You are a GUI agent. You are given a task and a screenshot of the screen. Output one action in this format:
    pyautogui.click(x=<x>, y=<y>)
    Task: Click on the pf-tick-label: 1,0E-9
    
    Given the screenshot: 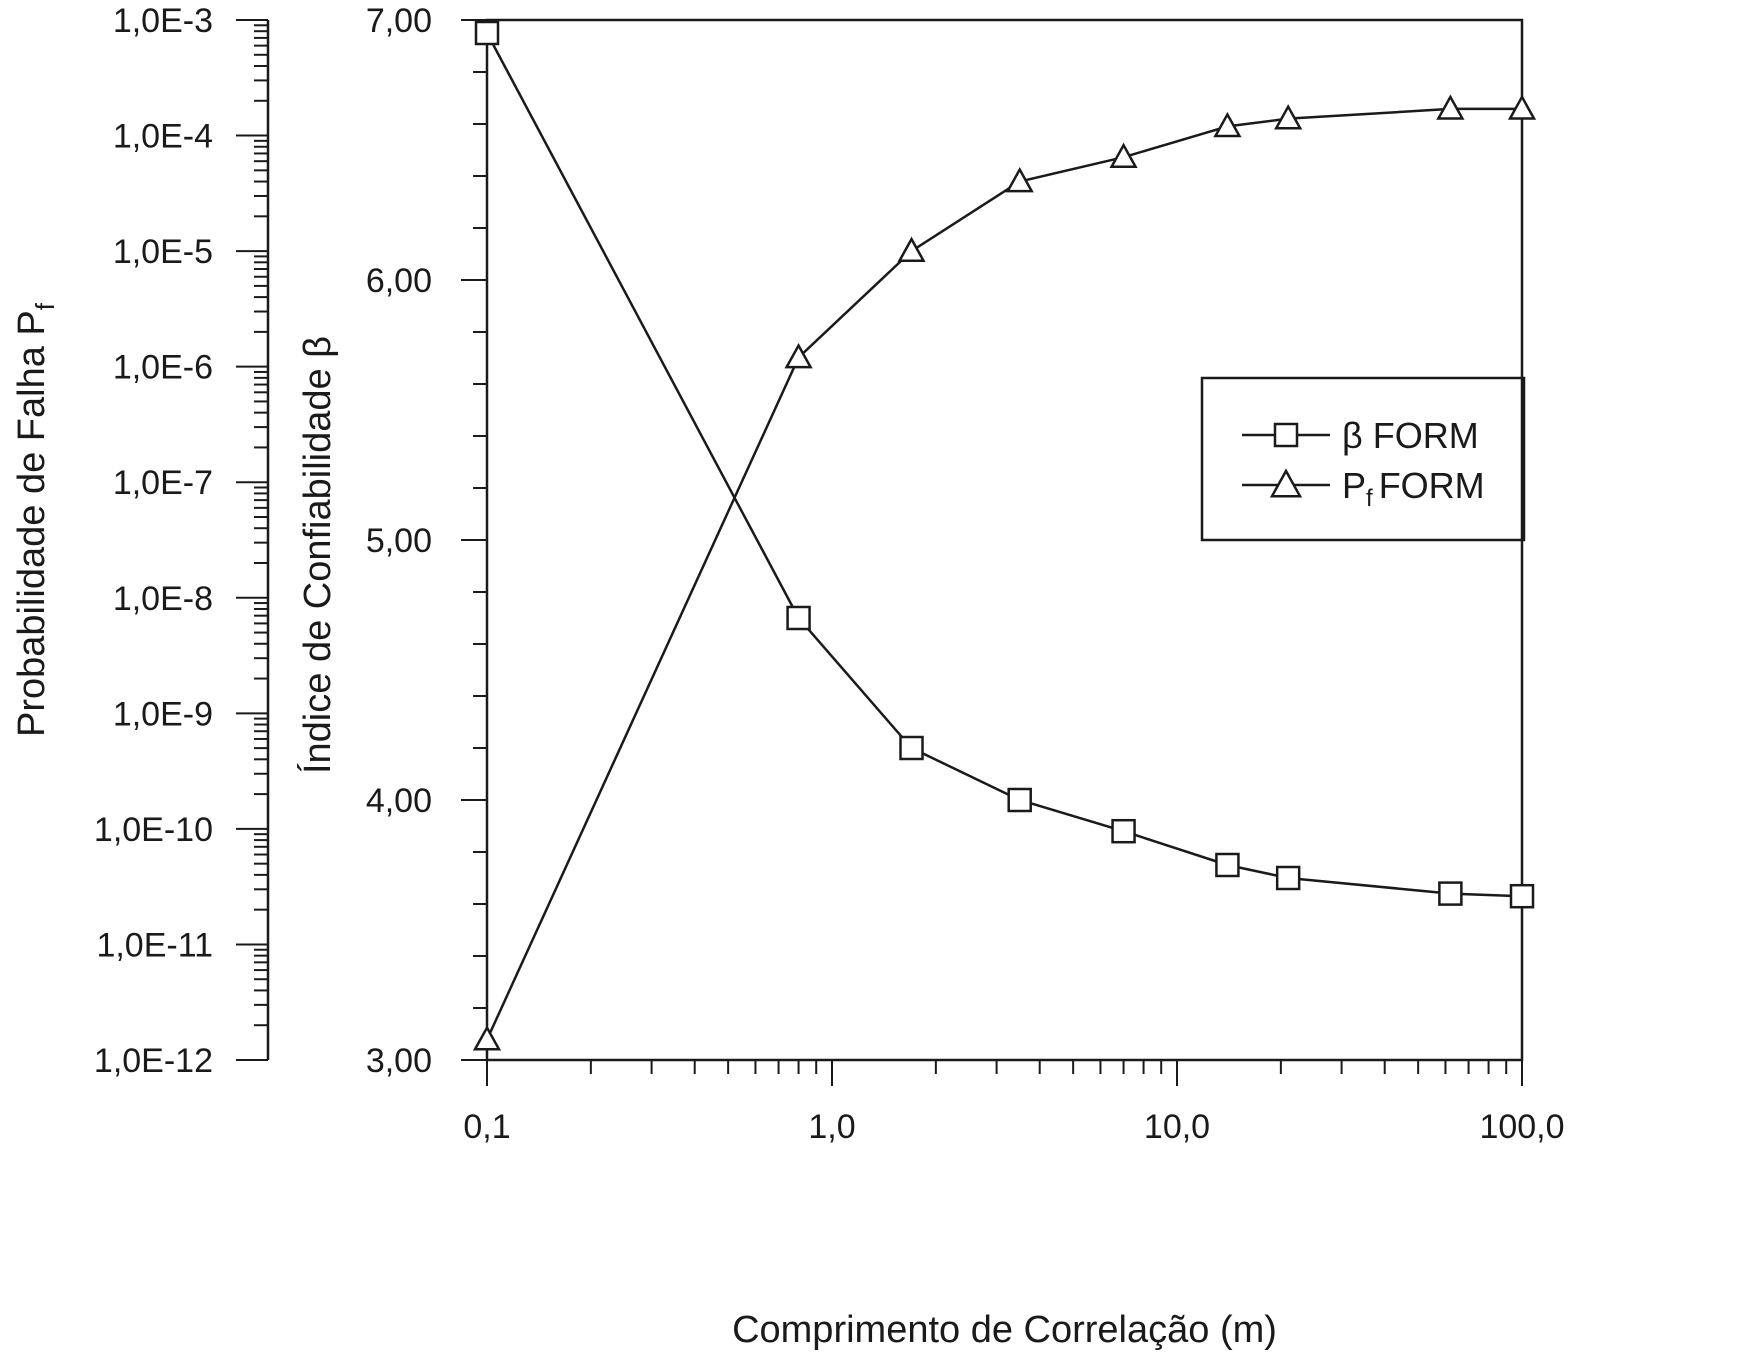 What is the action you would take?
    pyautogui.click(x=163, y=714)
    